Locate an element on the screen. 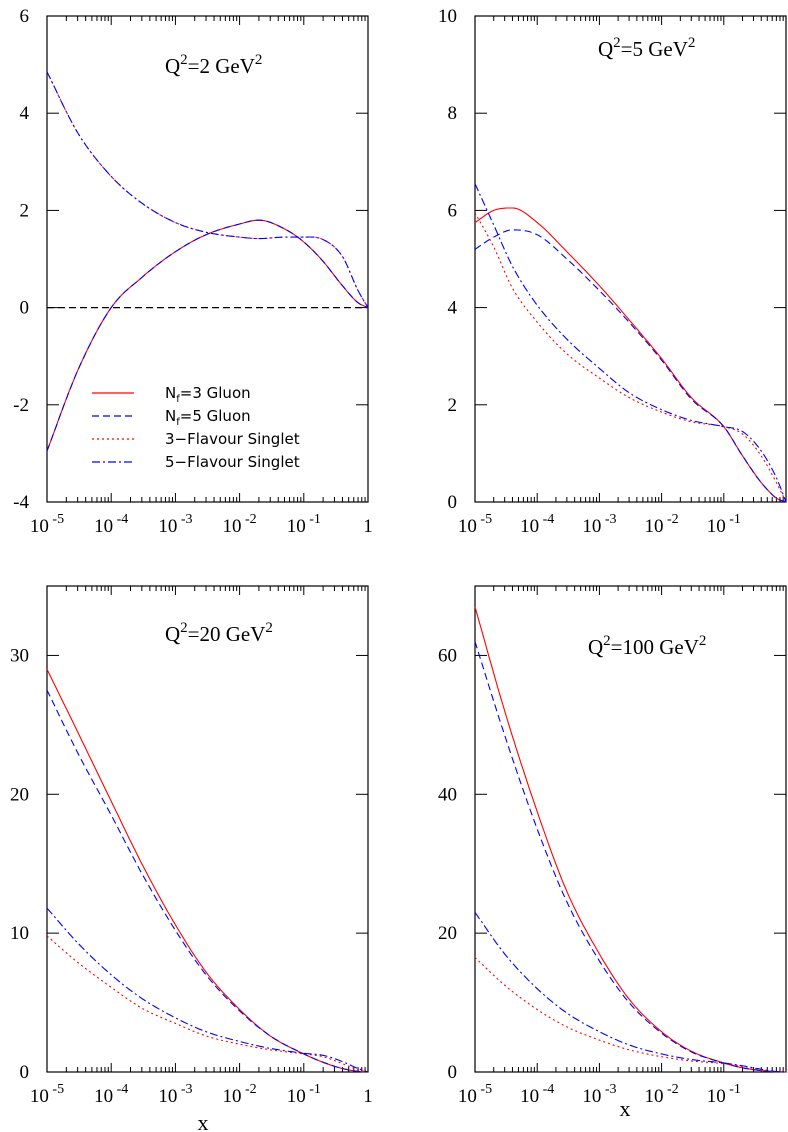 This screenshot has height=1132, width=788. legend-label: 5−Flavour Singlet is located at coordinates (232, 462).